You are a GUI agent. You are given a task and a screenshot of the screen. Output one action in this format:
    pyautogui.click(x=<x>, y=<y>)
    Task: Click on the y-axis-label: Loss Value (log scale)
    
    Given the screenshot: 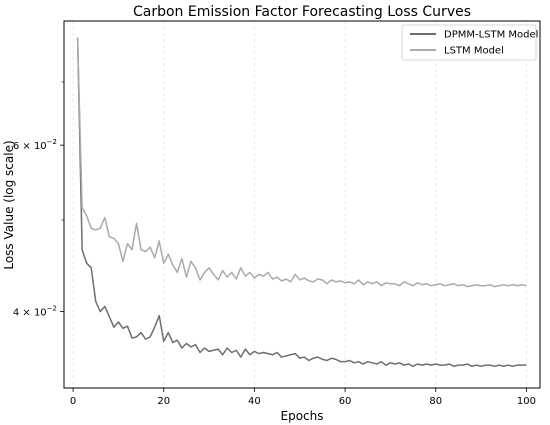 What is the action you would take?
    pyautogui.click(x=9, y=204)
    